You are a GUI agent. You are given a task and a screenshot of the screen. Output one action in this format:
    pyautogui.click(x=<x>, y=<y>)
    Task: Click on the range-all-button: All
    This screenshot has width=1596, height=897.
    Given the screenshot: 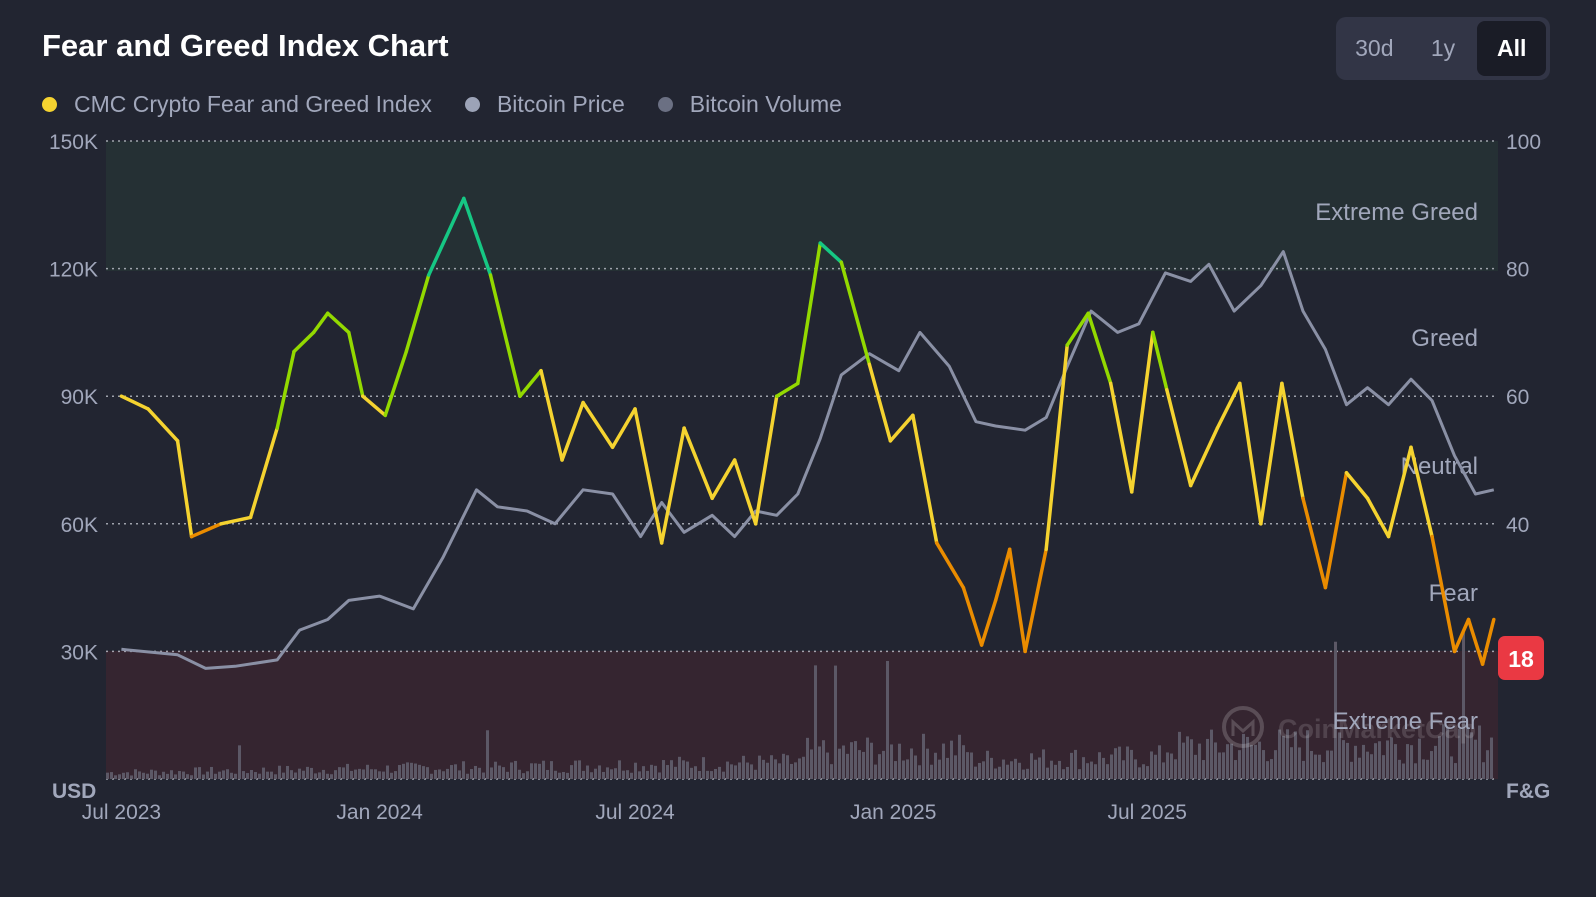 What is the action you would take?
    pyautogui.click(x=1512, y=48)
    